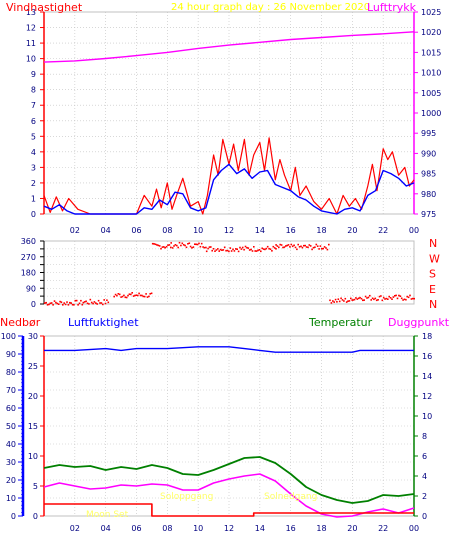 This screenshot has width=460, height=543. What do you see at coordinates (427, 356) in the screenshot?
I see `temperature-tick-label: 16` at bounding box center [427, 356].